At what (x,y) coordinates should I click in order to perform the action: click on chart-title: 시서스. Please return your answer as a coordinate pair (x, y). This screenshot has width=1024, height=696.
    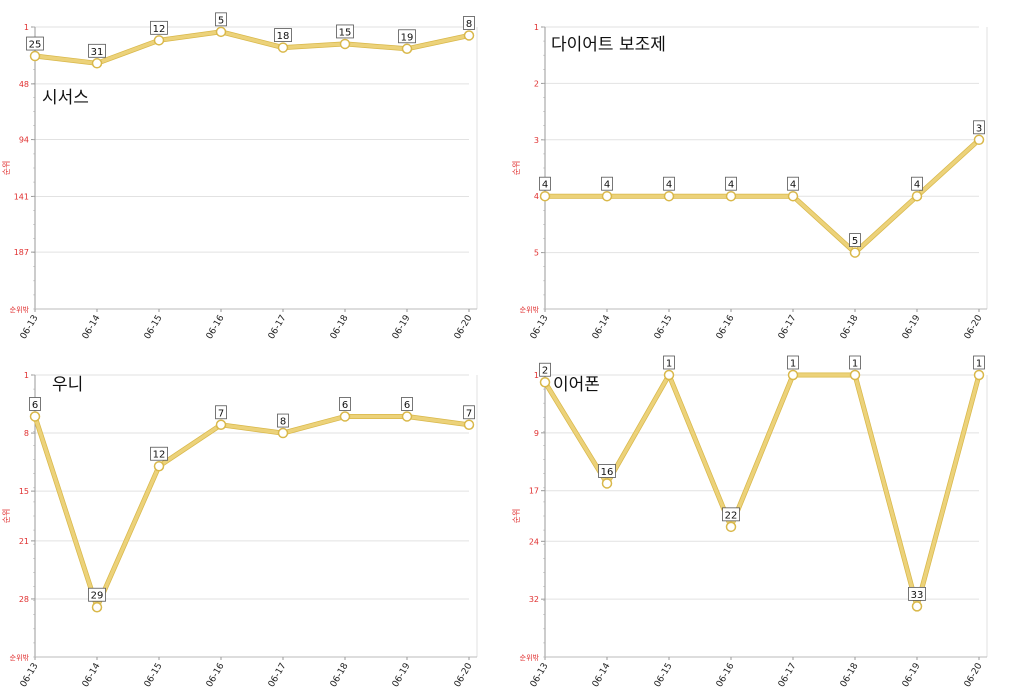
    Looking at the image, I should click on (65, 98).